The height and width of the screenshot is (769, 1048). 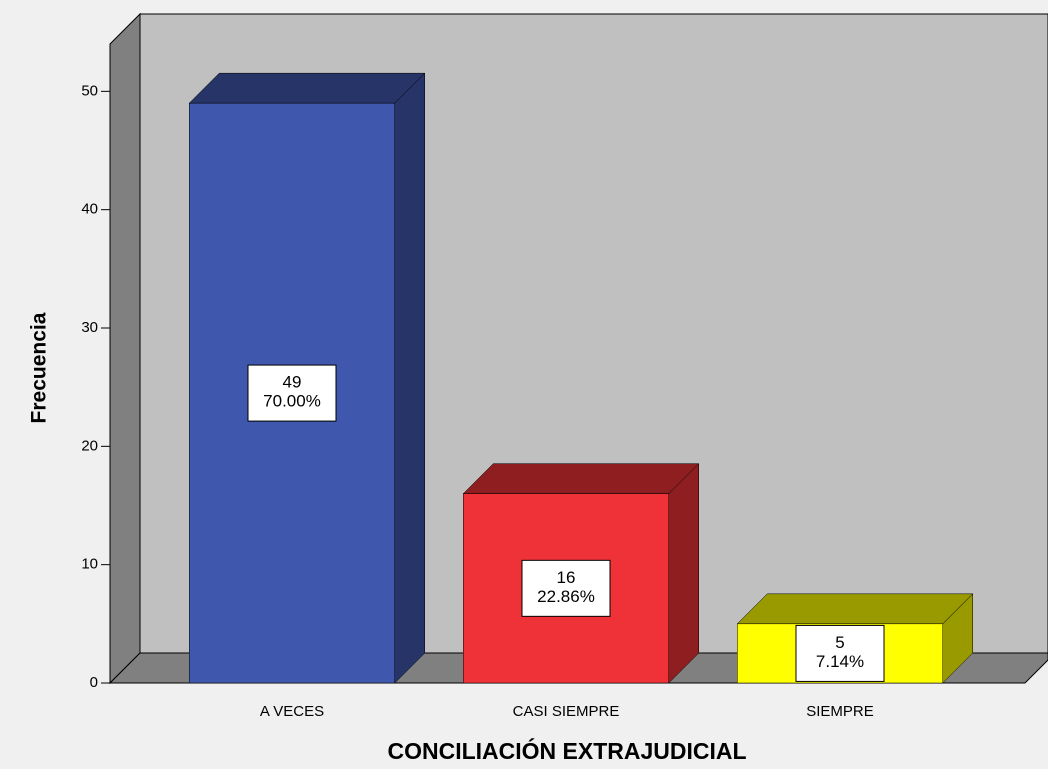 I want to click on data-label-value: 49, so click(x=292, y=382).